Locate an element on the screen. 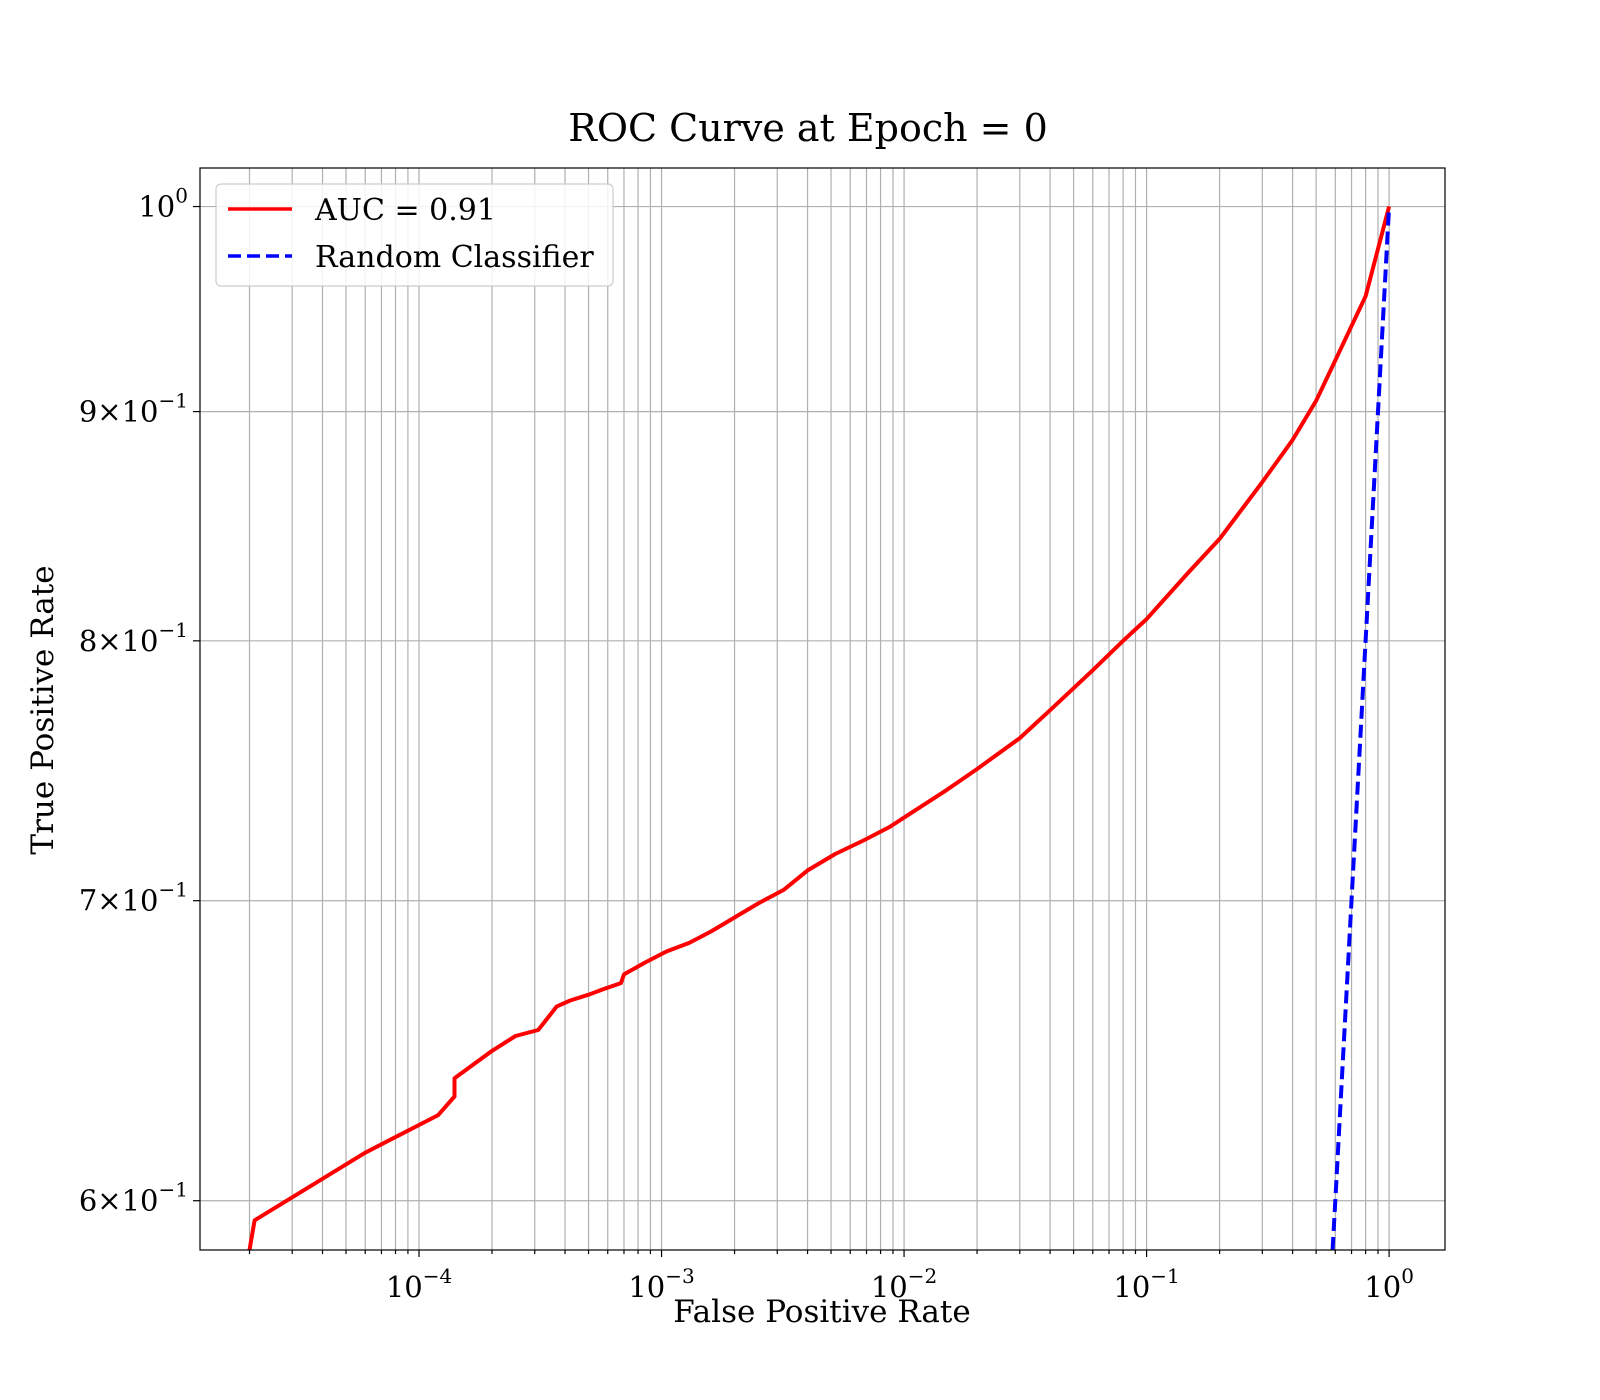 Image resolution: width=1600 pixels, height=1400 pixels. y-axis-label: True Positive Rate is located at coordinates (43, 709).